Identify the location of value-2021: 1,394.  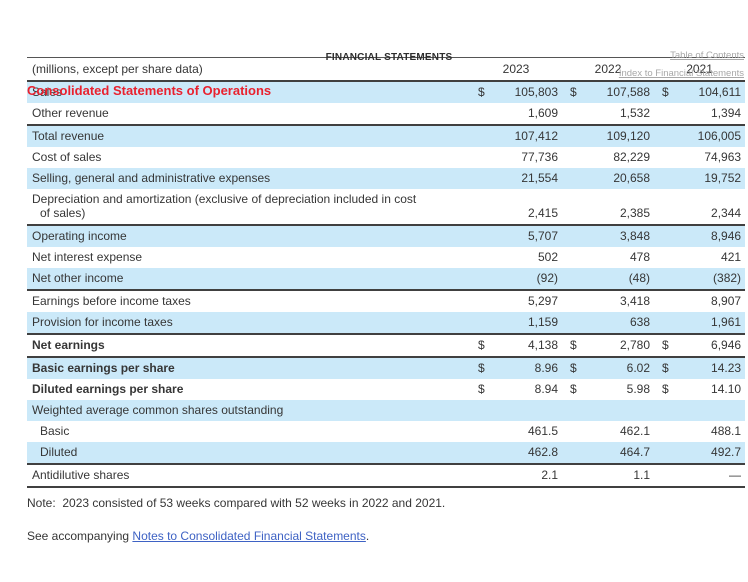
(726, 113).